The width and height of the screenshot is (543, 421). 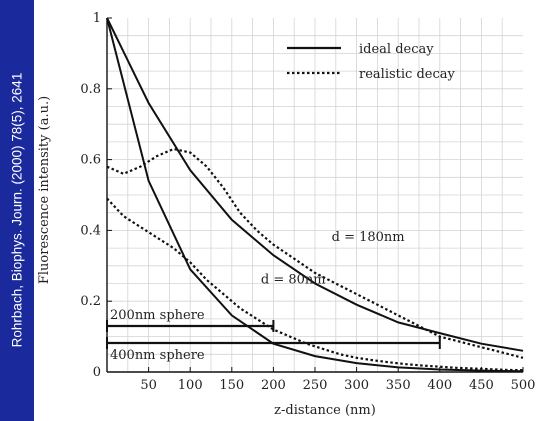 I want to click on y-tick-label: 0.4, so click(x=90, y=230).